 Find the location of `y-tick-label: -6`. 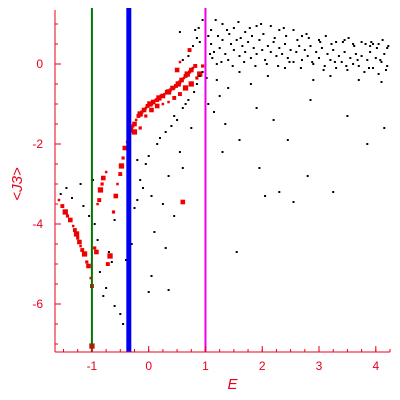

y-tick-label: -6 is located at coordinates (37, 304).